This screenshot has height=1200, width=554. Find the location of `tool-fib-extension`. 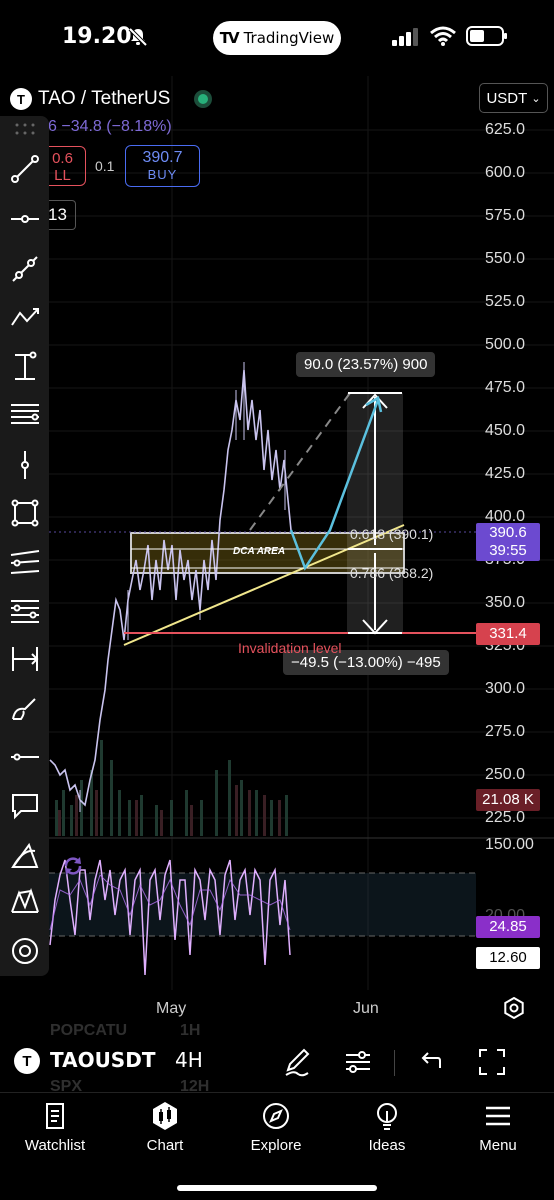

tool-fib-extension is located at coordinates (25, 611).